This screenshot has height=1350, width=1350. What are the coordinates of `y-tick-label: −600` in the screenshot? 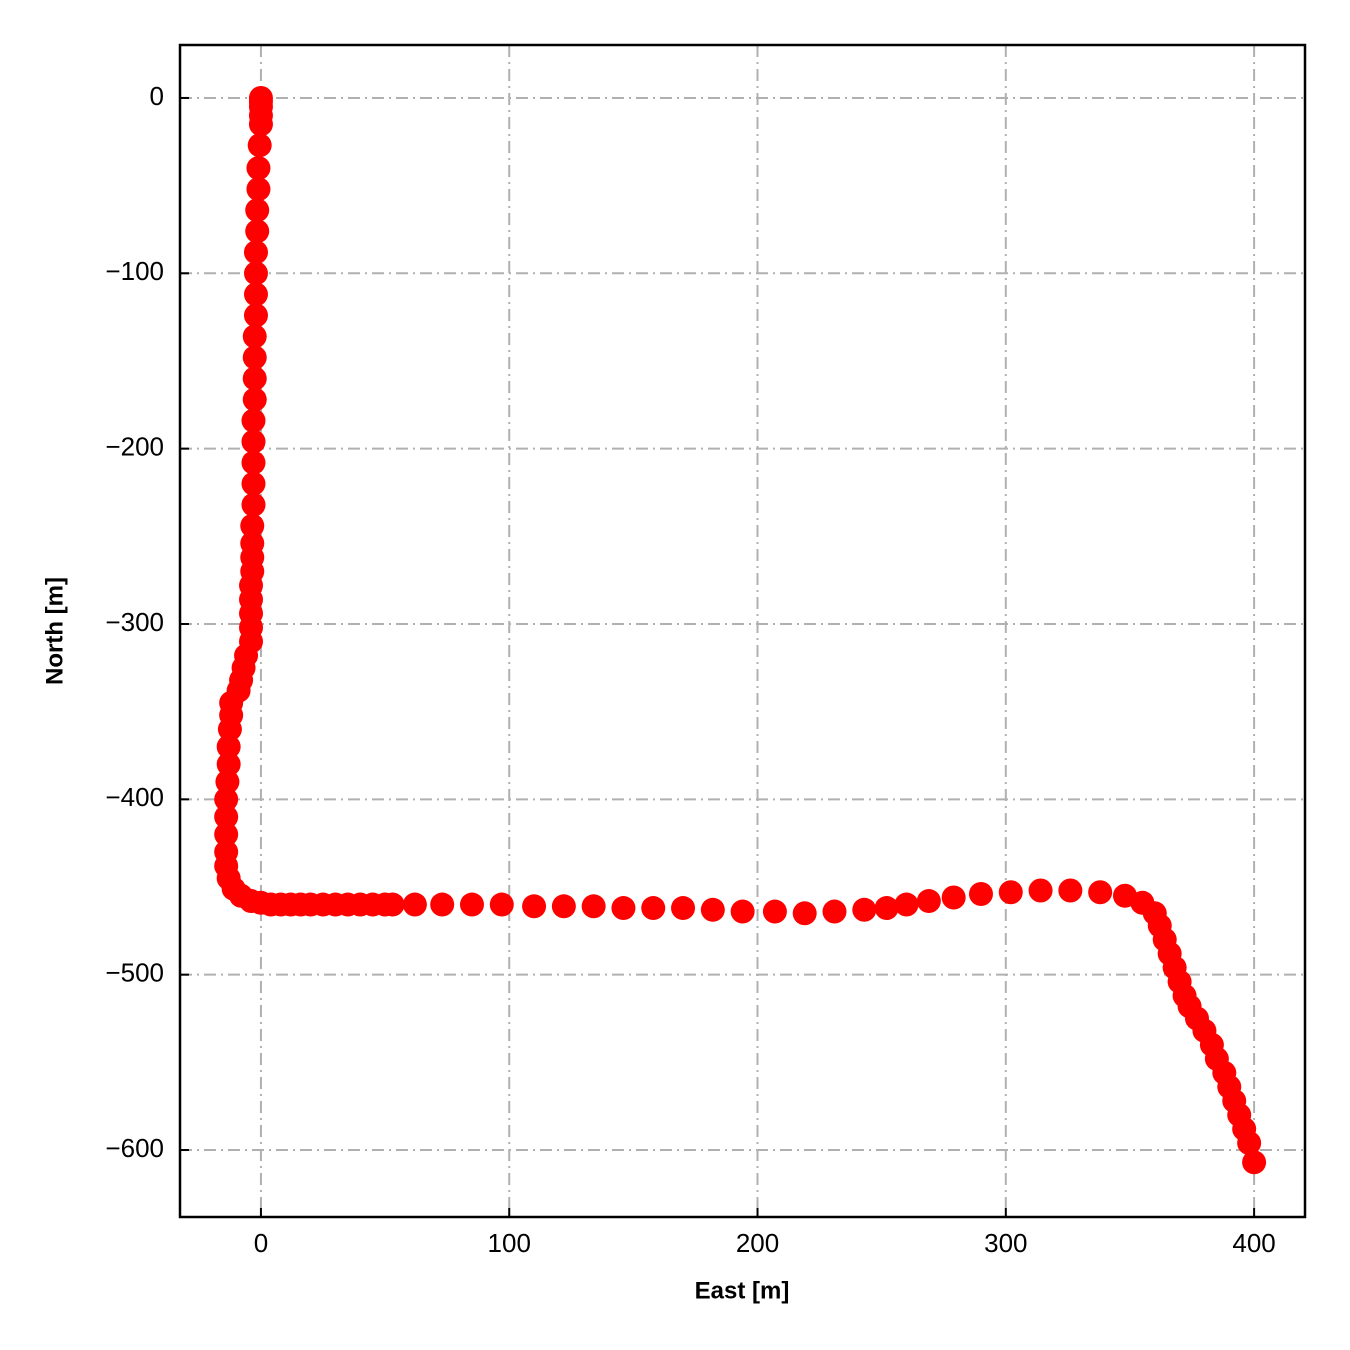 It's located at (134, 1148).